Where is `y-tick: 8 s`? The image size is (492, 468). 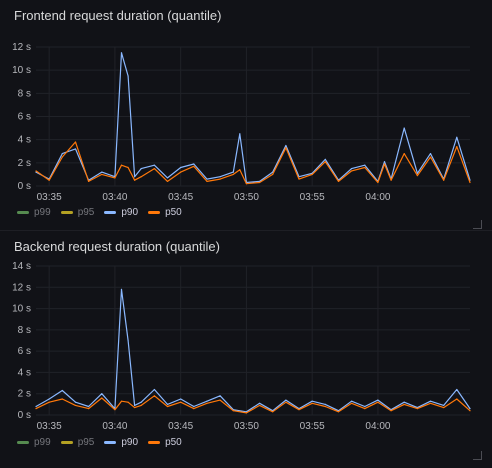 y-tick: 8 s is located at coordinates (24, 330).